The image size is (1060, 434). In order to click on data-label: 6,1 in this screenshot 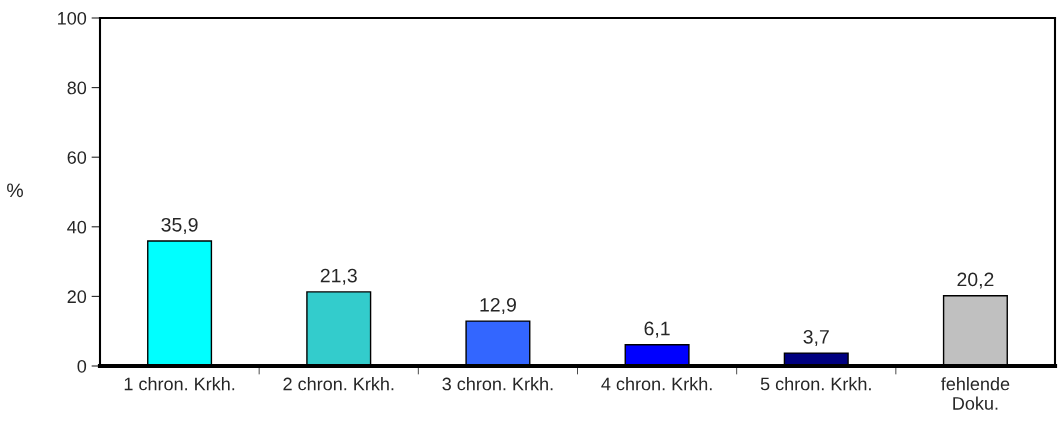, I will do `click(657, 329)`.